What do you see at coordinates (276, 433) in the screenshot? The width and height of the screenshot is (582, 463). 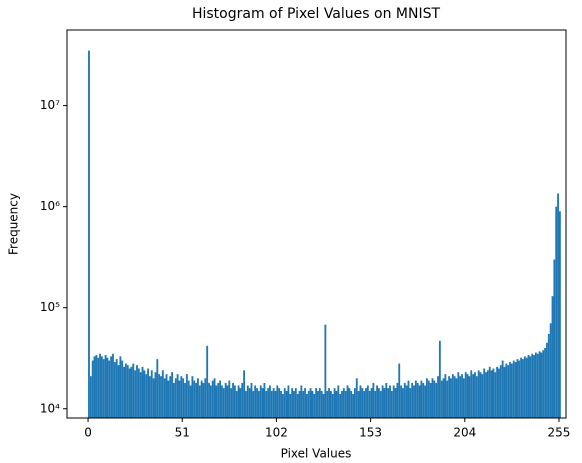 I see `x-tick-label: 102` at bounding box center [276, 433].